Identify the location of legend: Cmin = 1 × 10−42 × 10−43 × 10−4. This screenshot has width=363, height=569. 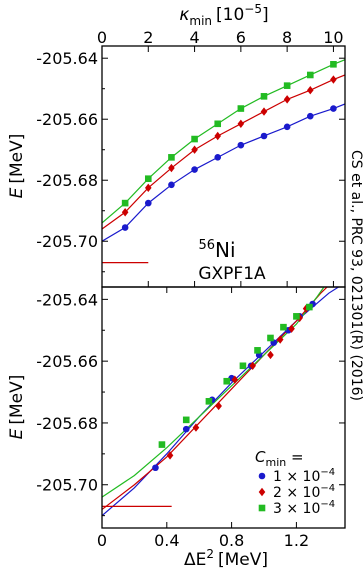
(295, 482).